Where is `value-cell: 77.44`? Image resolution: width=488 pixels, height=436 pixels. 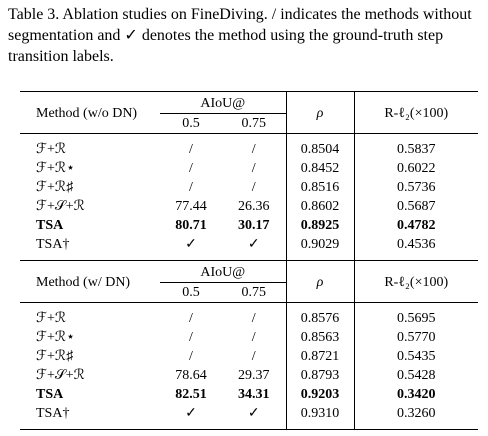
value-cell: 77.44 is located at coordinates (191, 206).